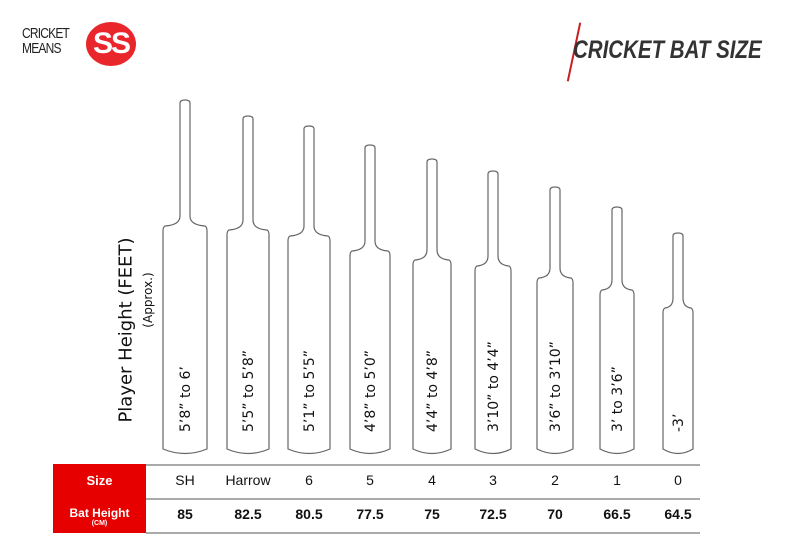 The image size is (800, 560). Describe the element at coordinates (99, 480) in the screenshot. I see `size-row-label: Size` at that location.